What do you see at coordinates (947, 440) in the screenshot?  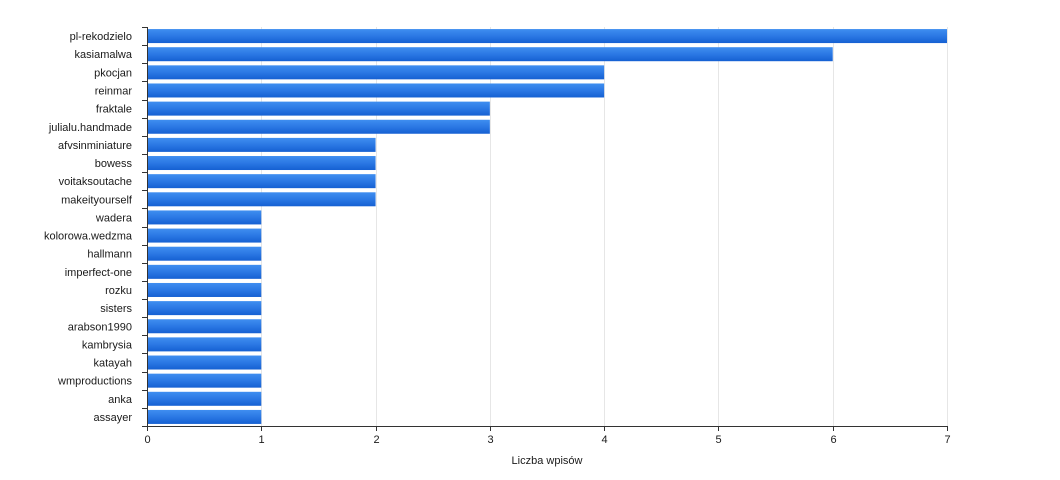 I see `x-tick-label: 7` at bounding box center [947, 440].